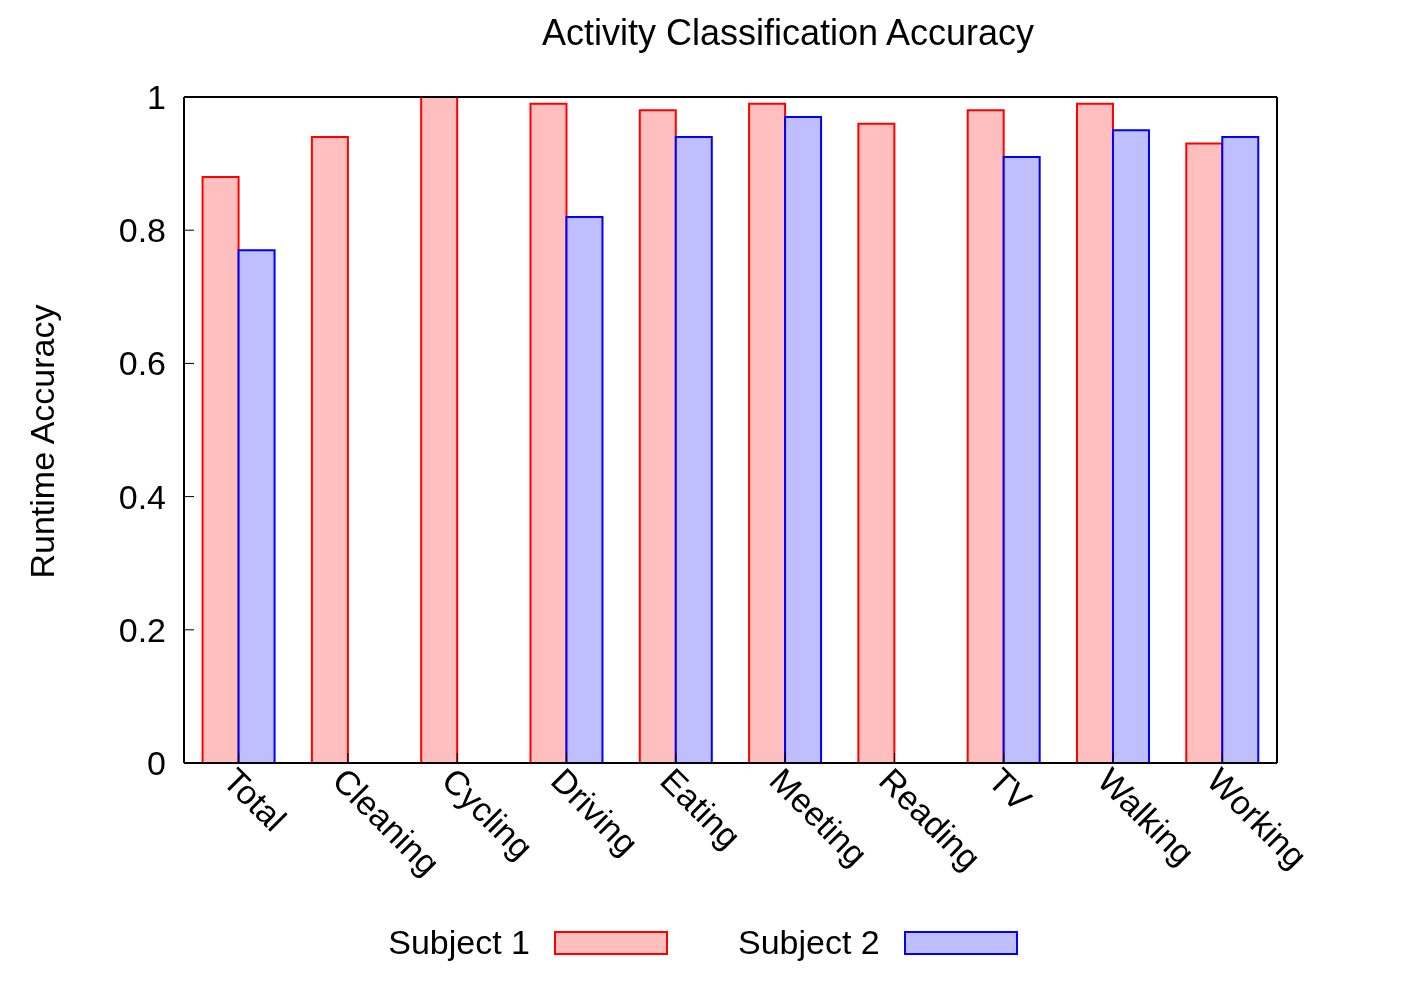 This screenshot has width=1408, height=992. What do you see at coordinates (142, 230) in the screenshot?
I see `y-tick-label: 0.8` at bounding box center [142, 230].